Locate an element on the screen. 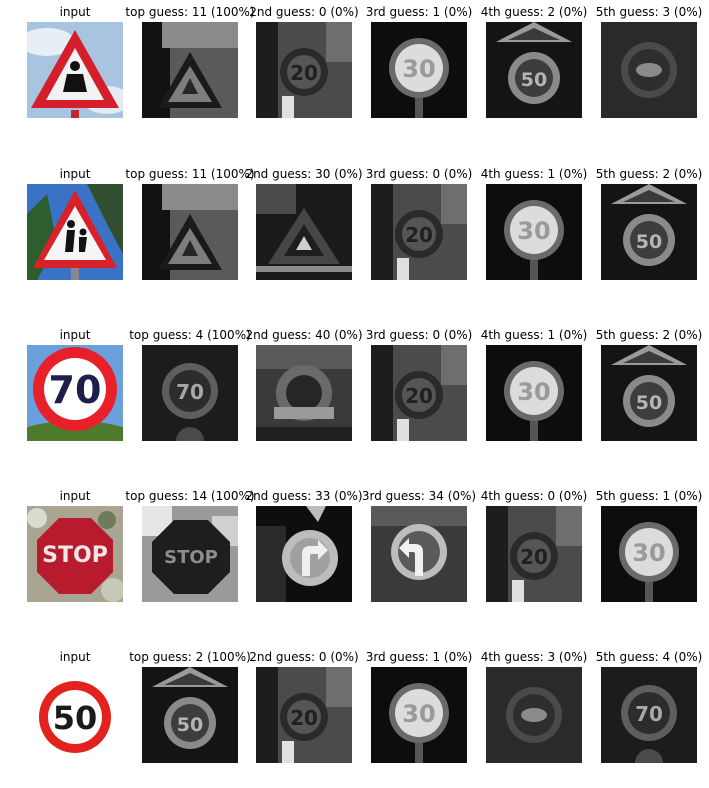 This screenshot has width=709, height=788. row-3-guess-3-title: 3rd guess: 34 (0%) is located at coordinates (419, 496).